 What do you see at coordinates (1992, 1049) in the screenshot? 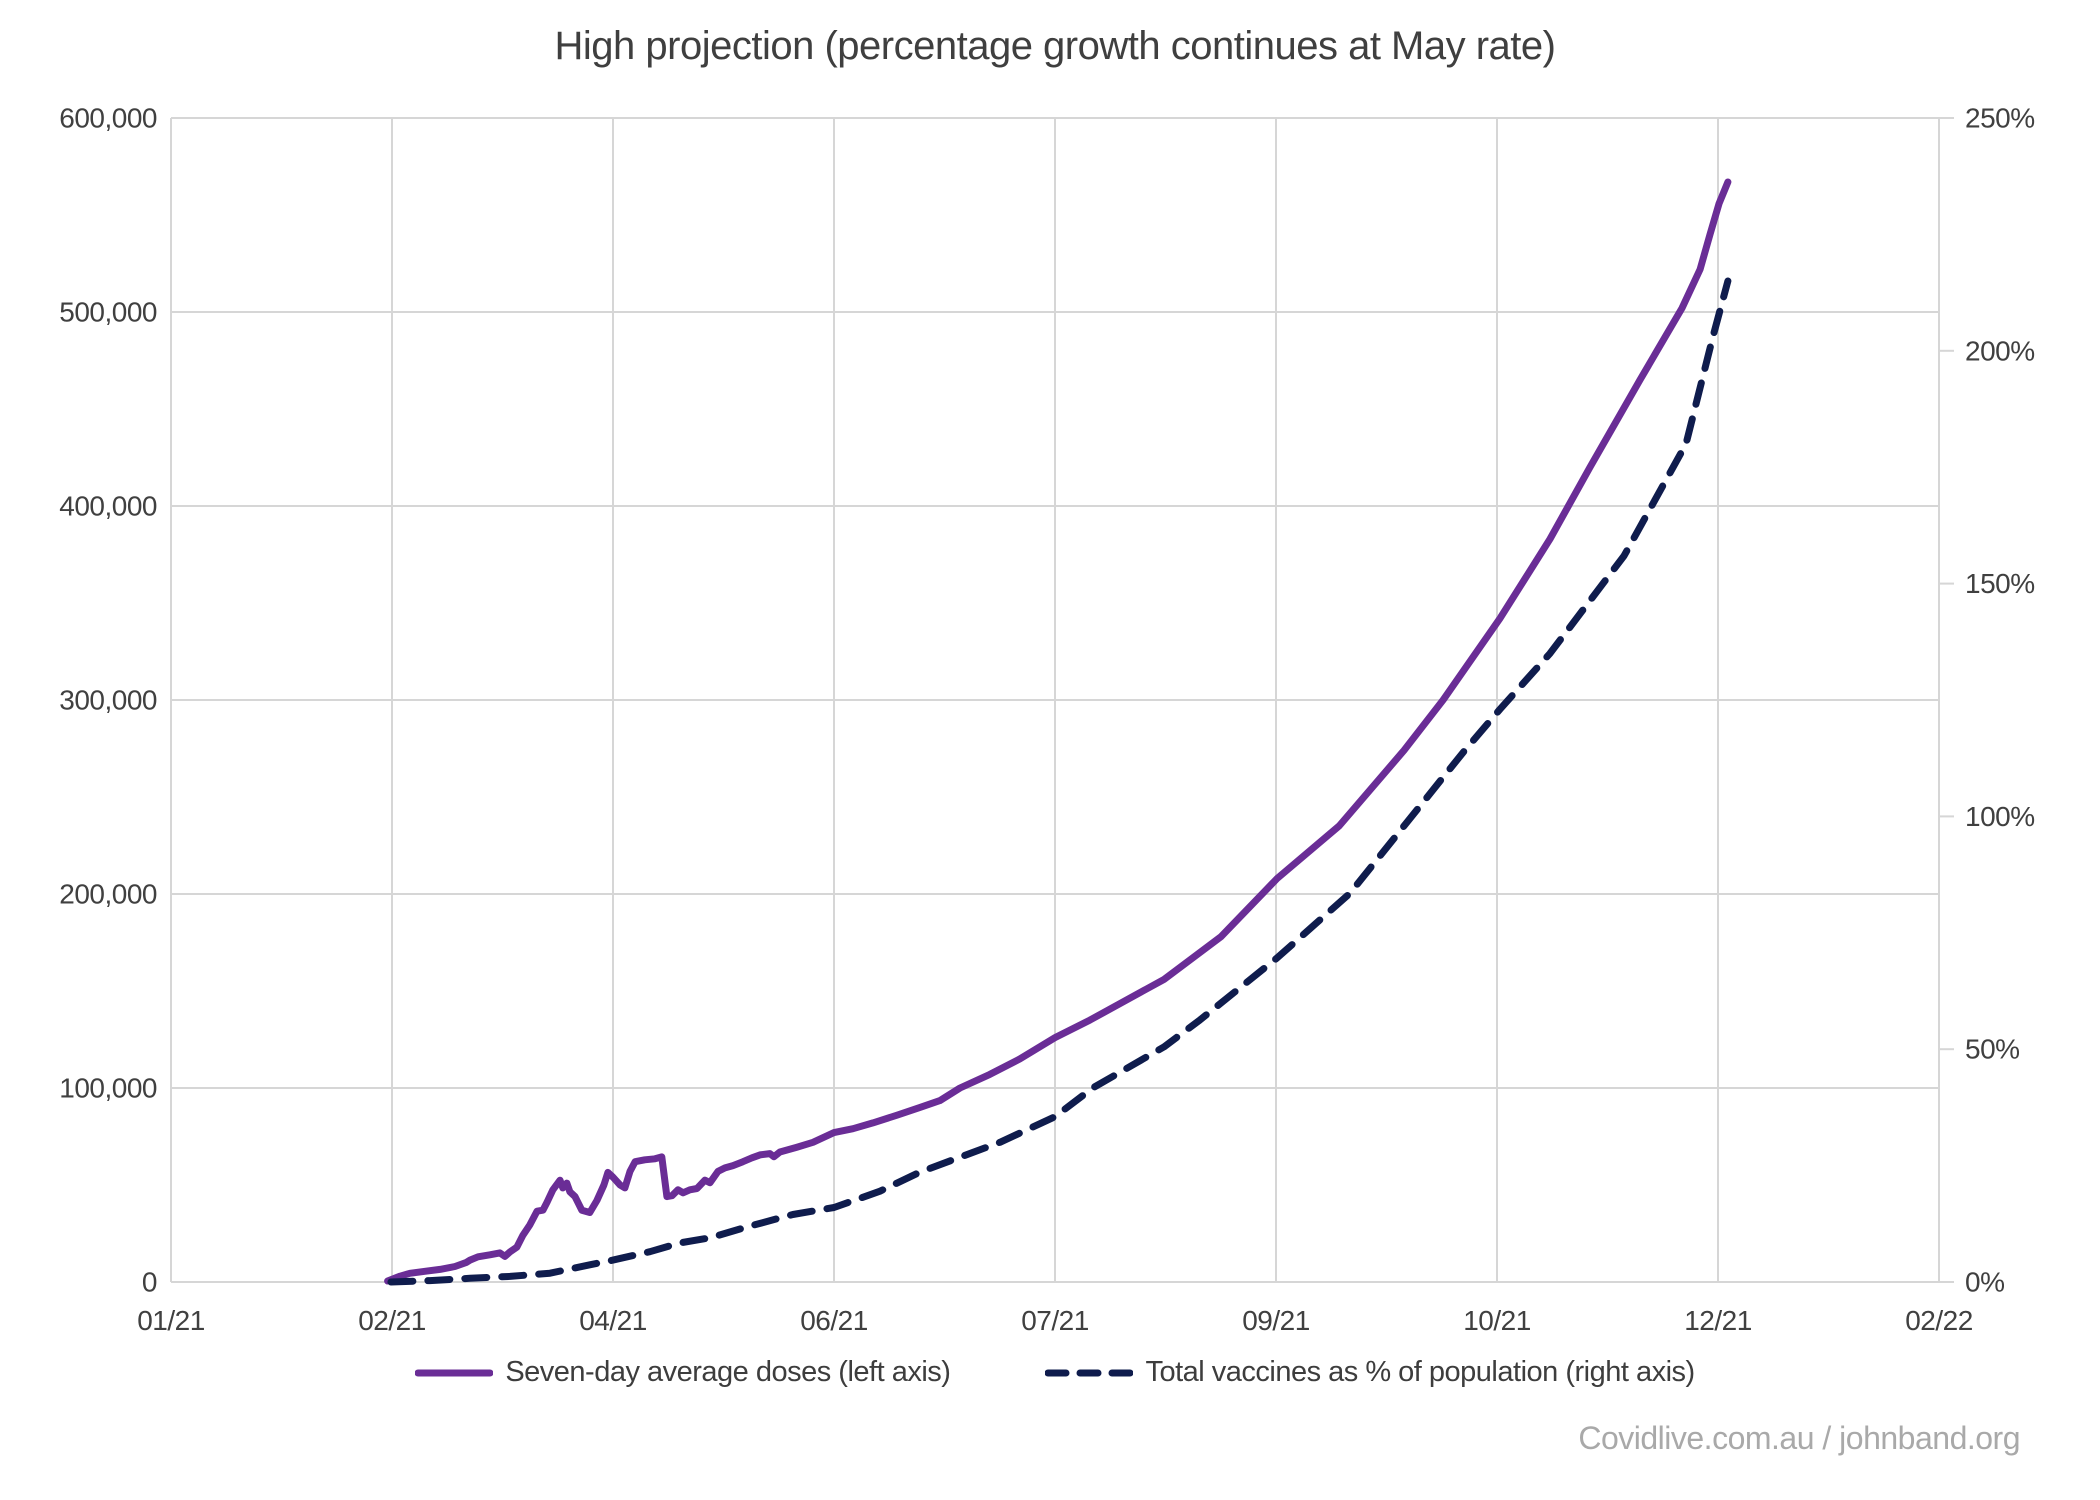
I see `right-axis-tick-label: 50%` at bounding box center [1992, 1049].